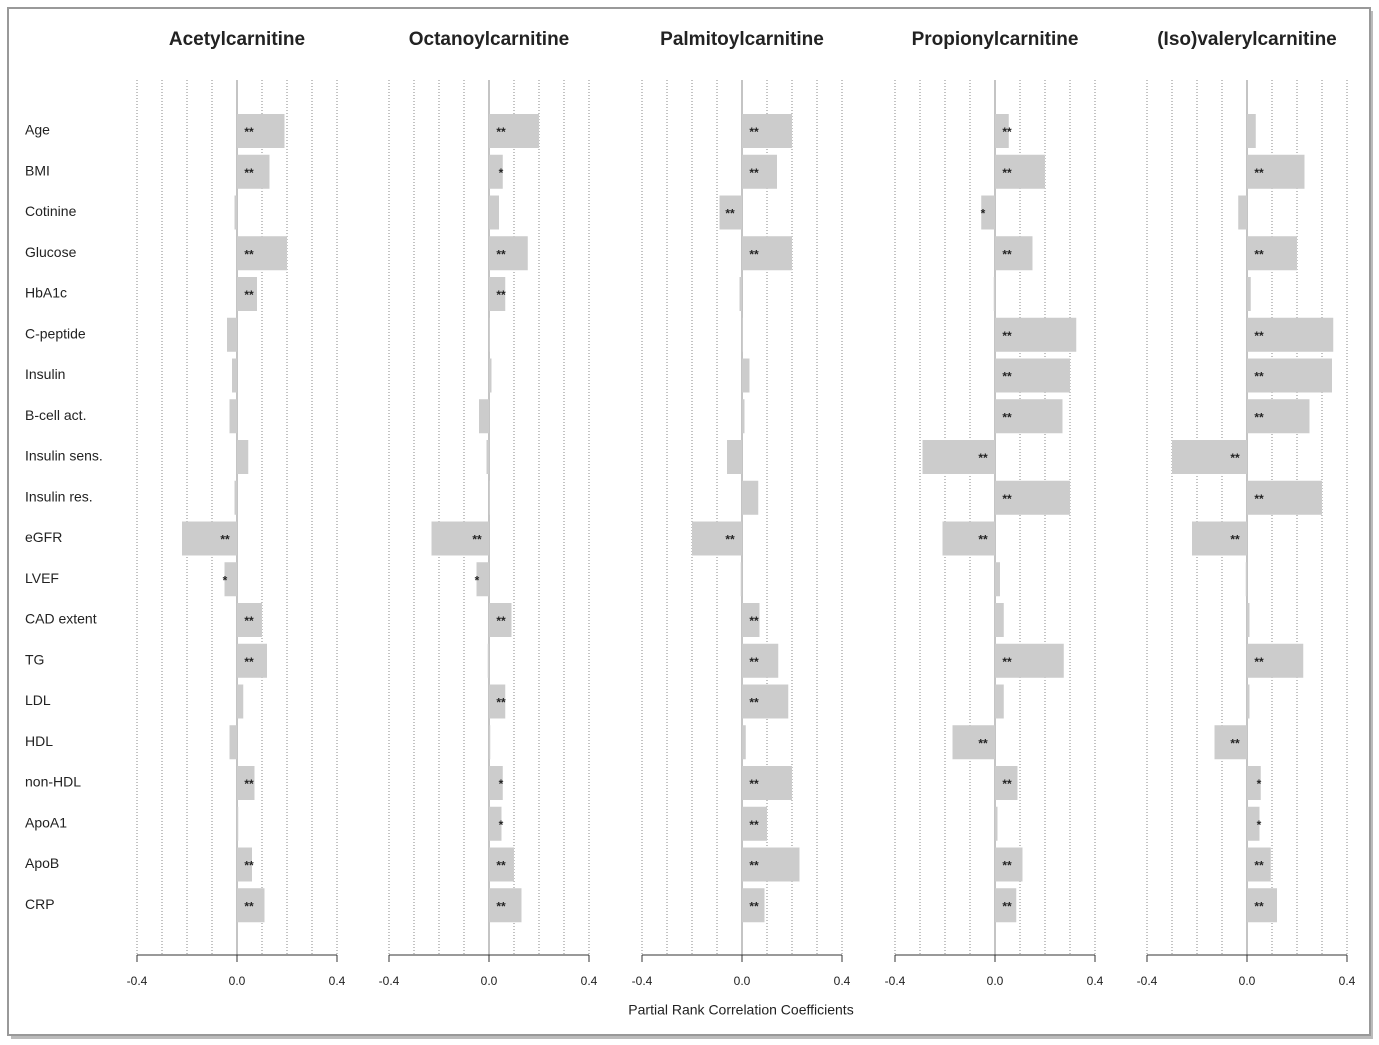 The width and height of the screenshot is (1379, 1045). What do you see at coordinates (37, 130) in the screenshot?
I see `row-label: Age` at bounding box center [37, 130].